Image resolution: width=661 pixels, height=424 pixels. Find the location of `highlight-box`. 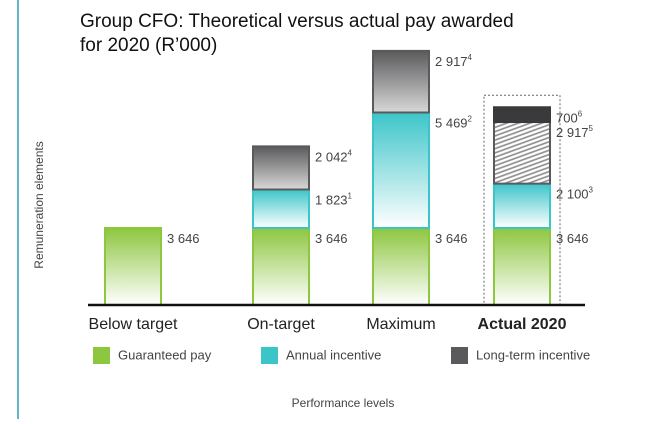

highlight-box is located at coordinates (522, 200).